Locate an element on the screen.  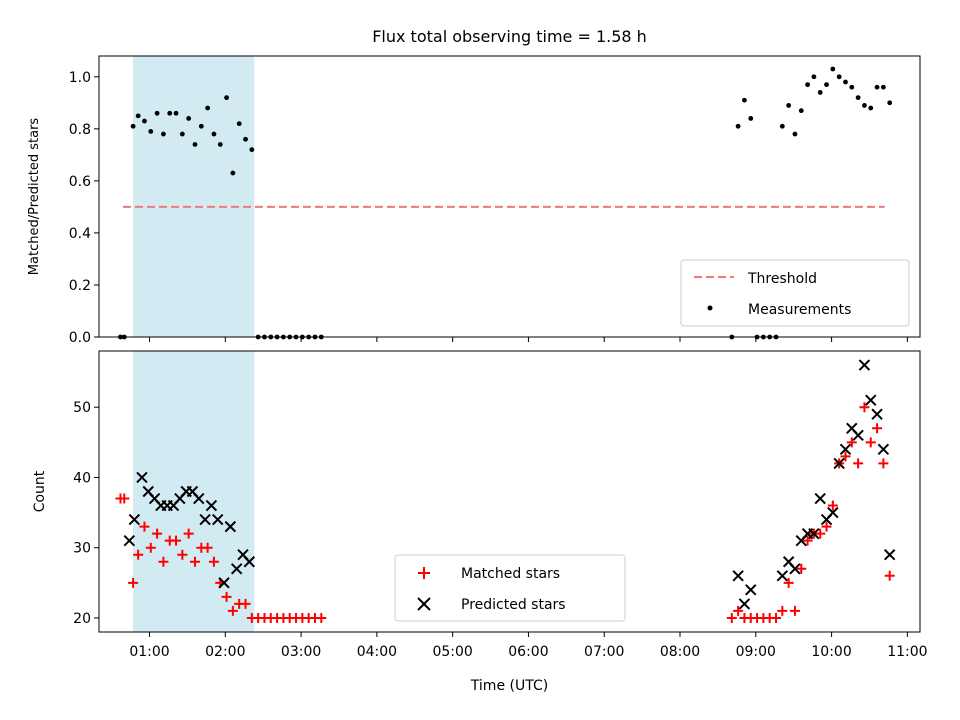
count-x-tick-label: 04:00 is located at coordinates (377, 652).